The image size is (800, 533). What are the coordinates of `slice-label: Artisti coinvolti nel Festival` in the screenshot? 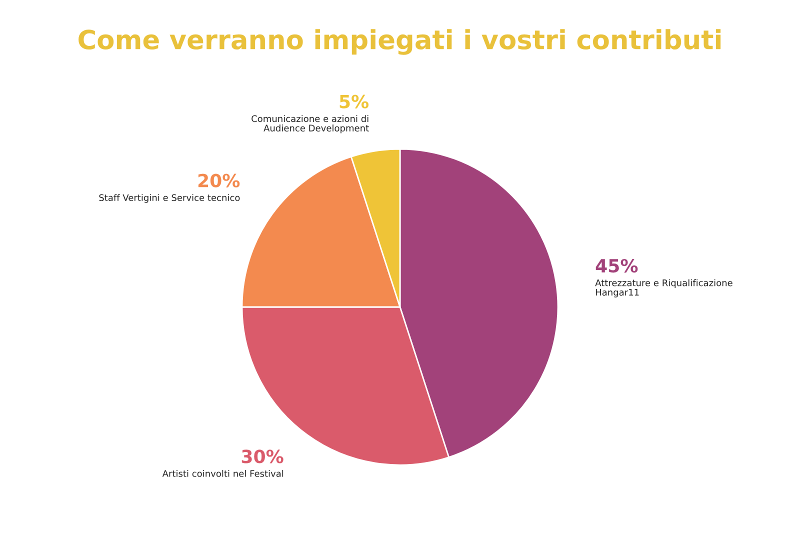 It's located at (223, 473).